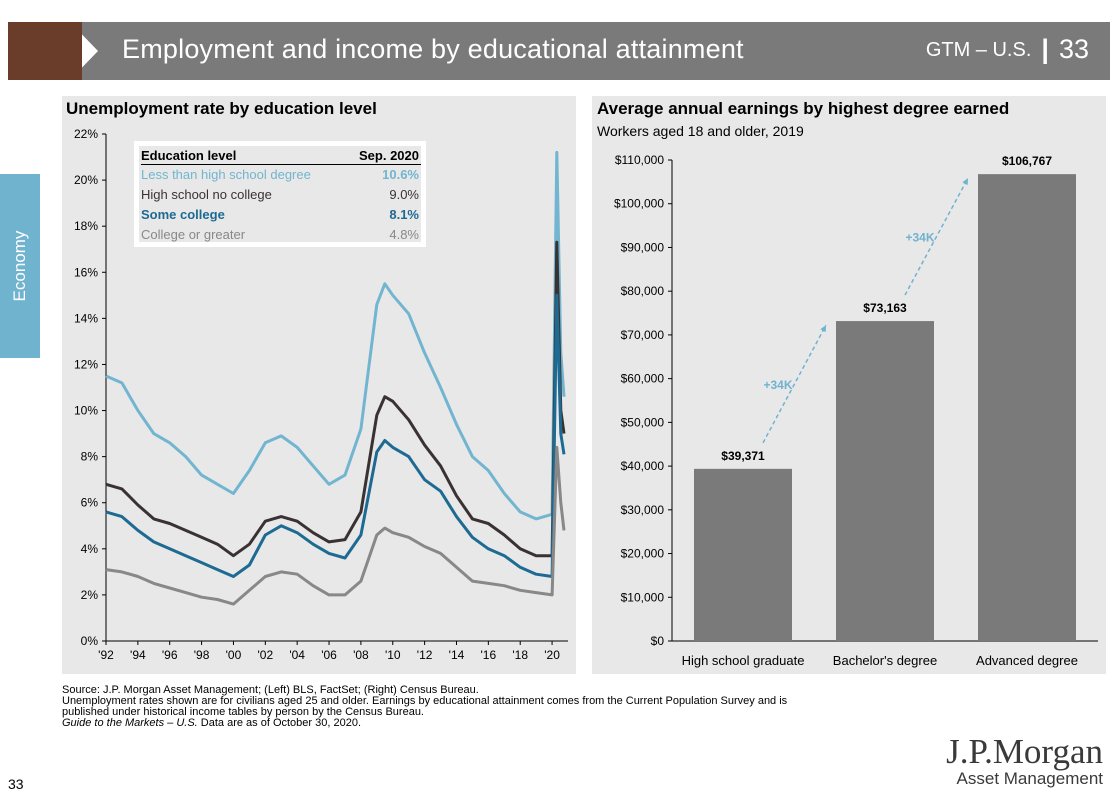 The image size is (1117, 808). What do you see at coordinates (393, 655) in the screenshot?
I see `x-tick-label: '10` at bounding box center [393, 655].